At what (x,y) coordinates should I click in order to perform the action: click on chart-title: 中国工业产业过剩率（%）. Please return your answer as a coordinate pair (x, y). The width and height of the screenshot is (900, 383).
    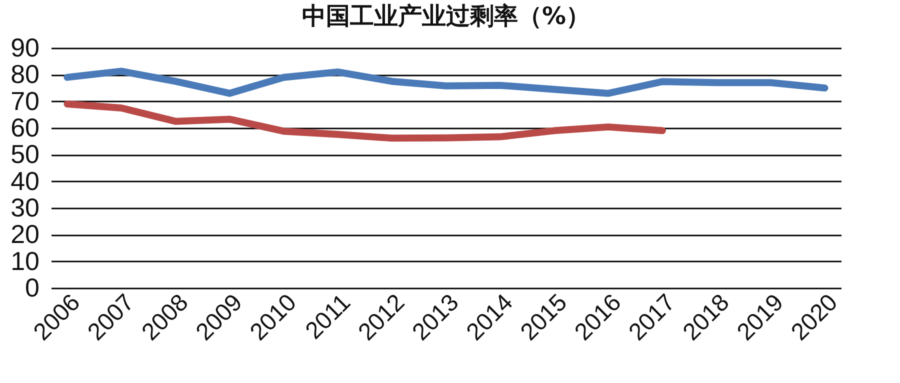
    Looking at the image, I should click on (446, 16).